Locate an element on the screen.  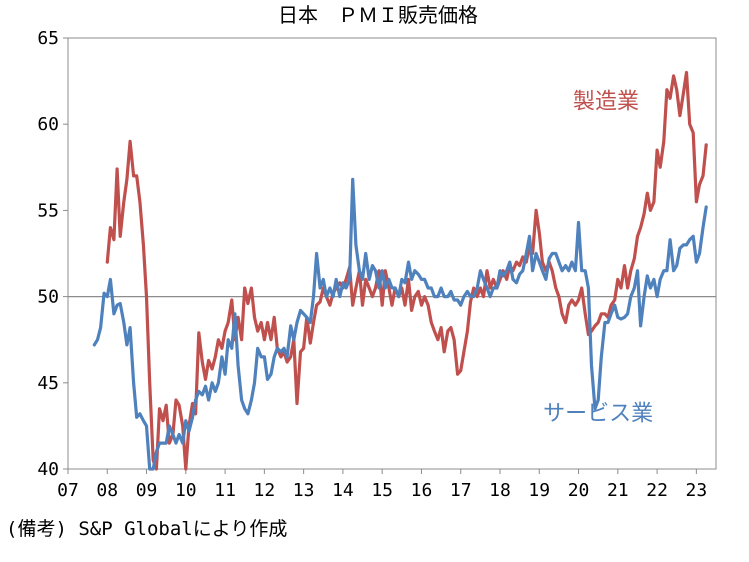
x-tick-label: 21 is located at coordinates (618, 490).